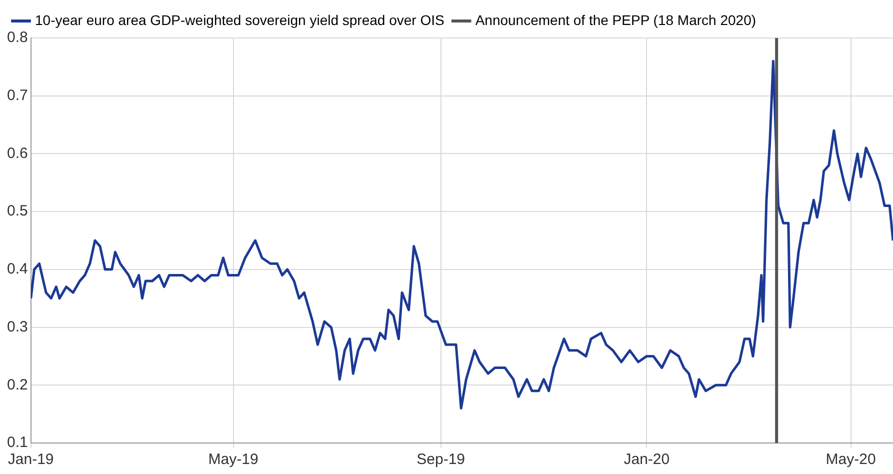 The image size is (893, 474). Describe the element at coordinates (851, 459) in the screenshot. I see `x-tick-label: May-20` at that location.